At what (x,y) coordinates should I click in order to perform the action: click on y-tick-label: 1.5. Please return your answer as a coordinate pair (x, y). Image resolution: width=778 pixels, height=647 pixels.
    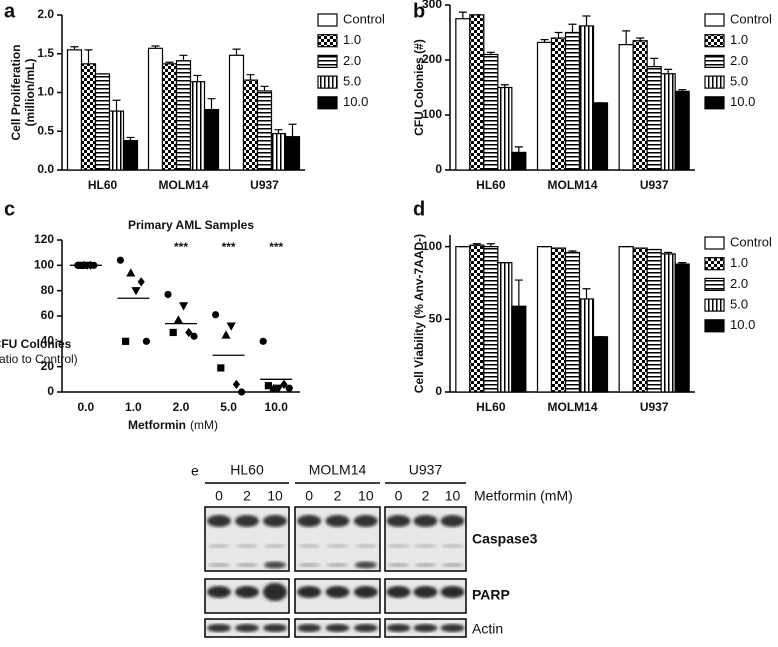
    Looking at the image, I should click on (45, 53).